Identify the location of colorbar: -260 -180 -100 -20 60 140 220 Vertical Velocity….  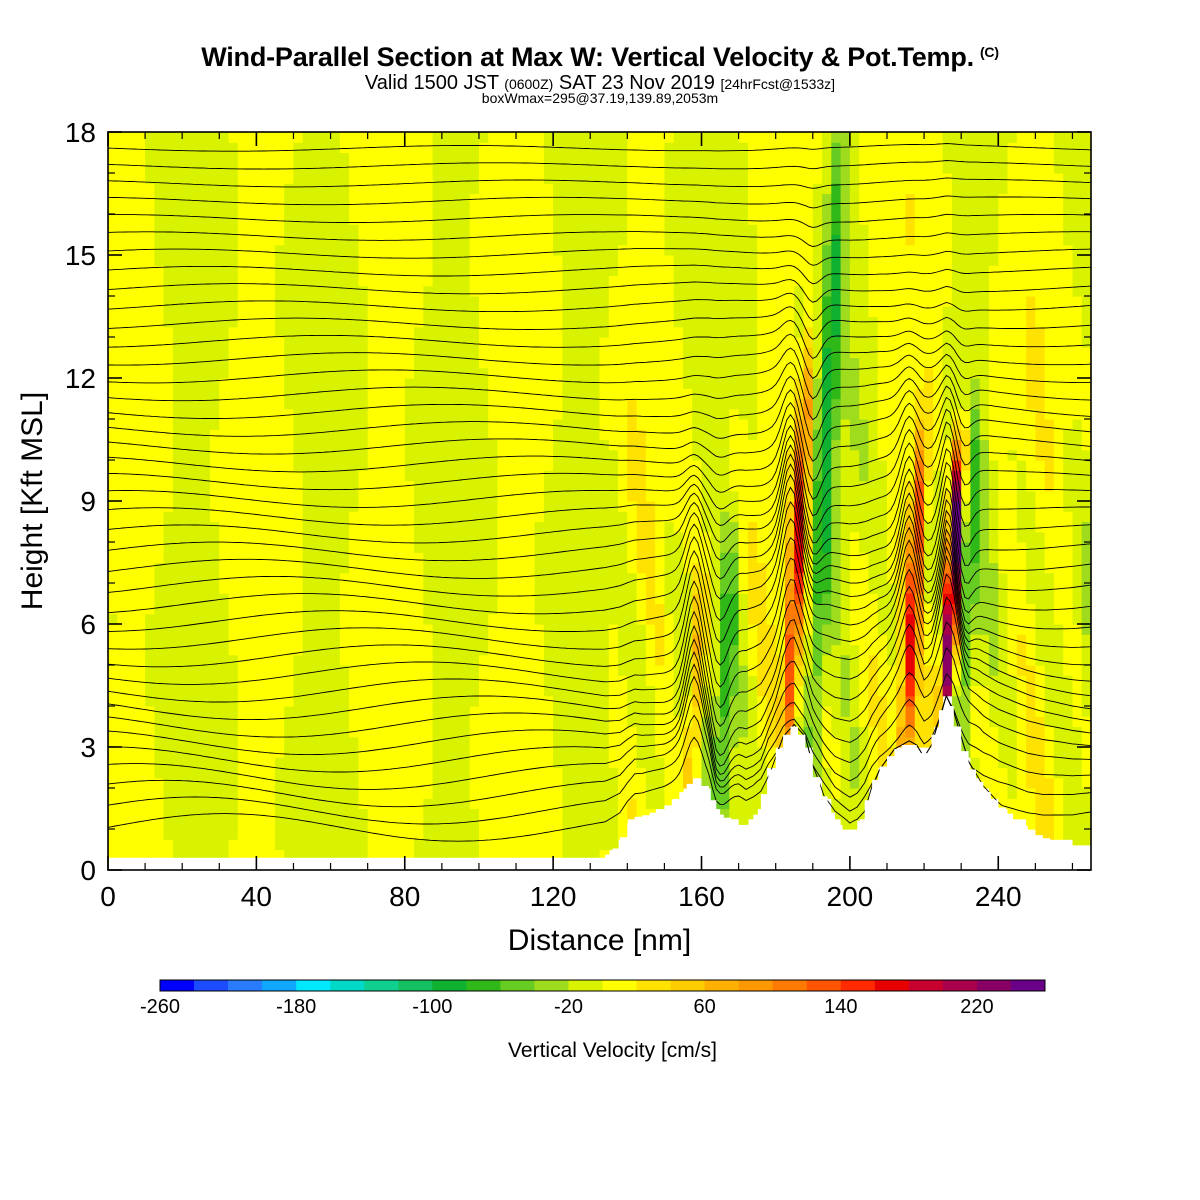
(593, 1020).